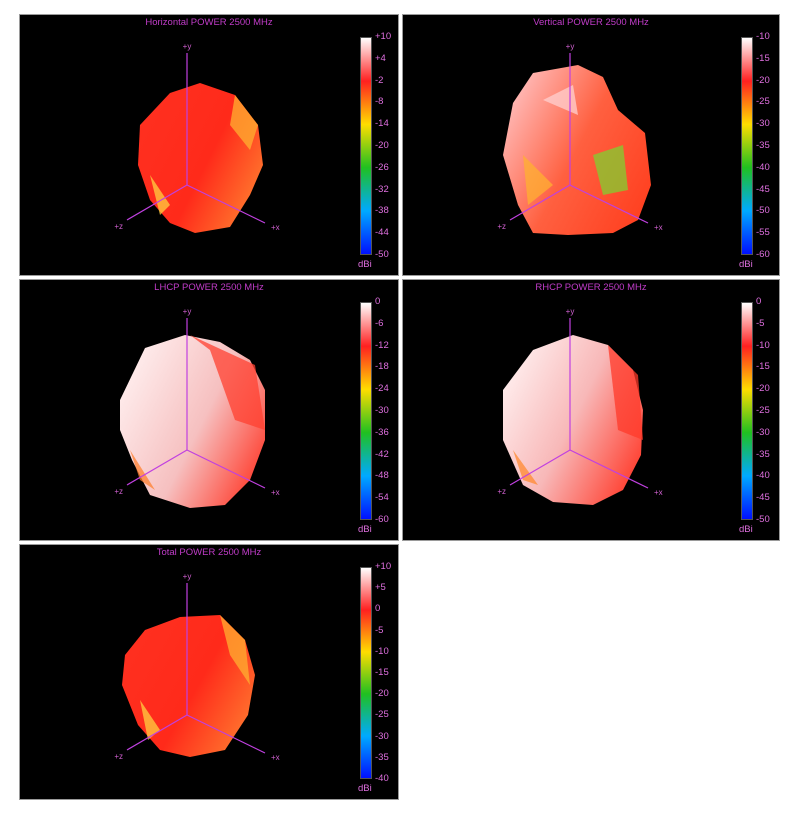 This screenshot has height=816, width=800. I want to click on colorbar-tick: +10, so click(383, 36).